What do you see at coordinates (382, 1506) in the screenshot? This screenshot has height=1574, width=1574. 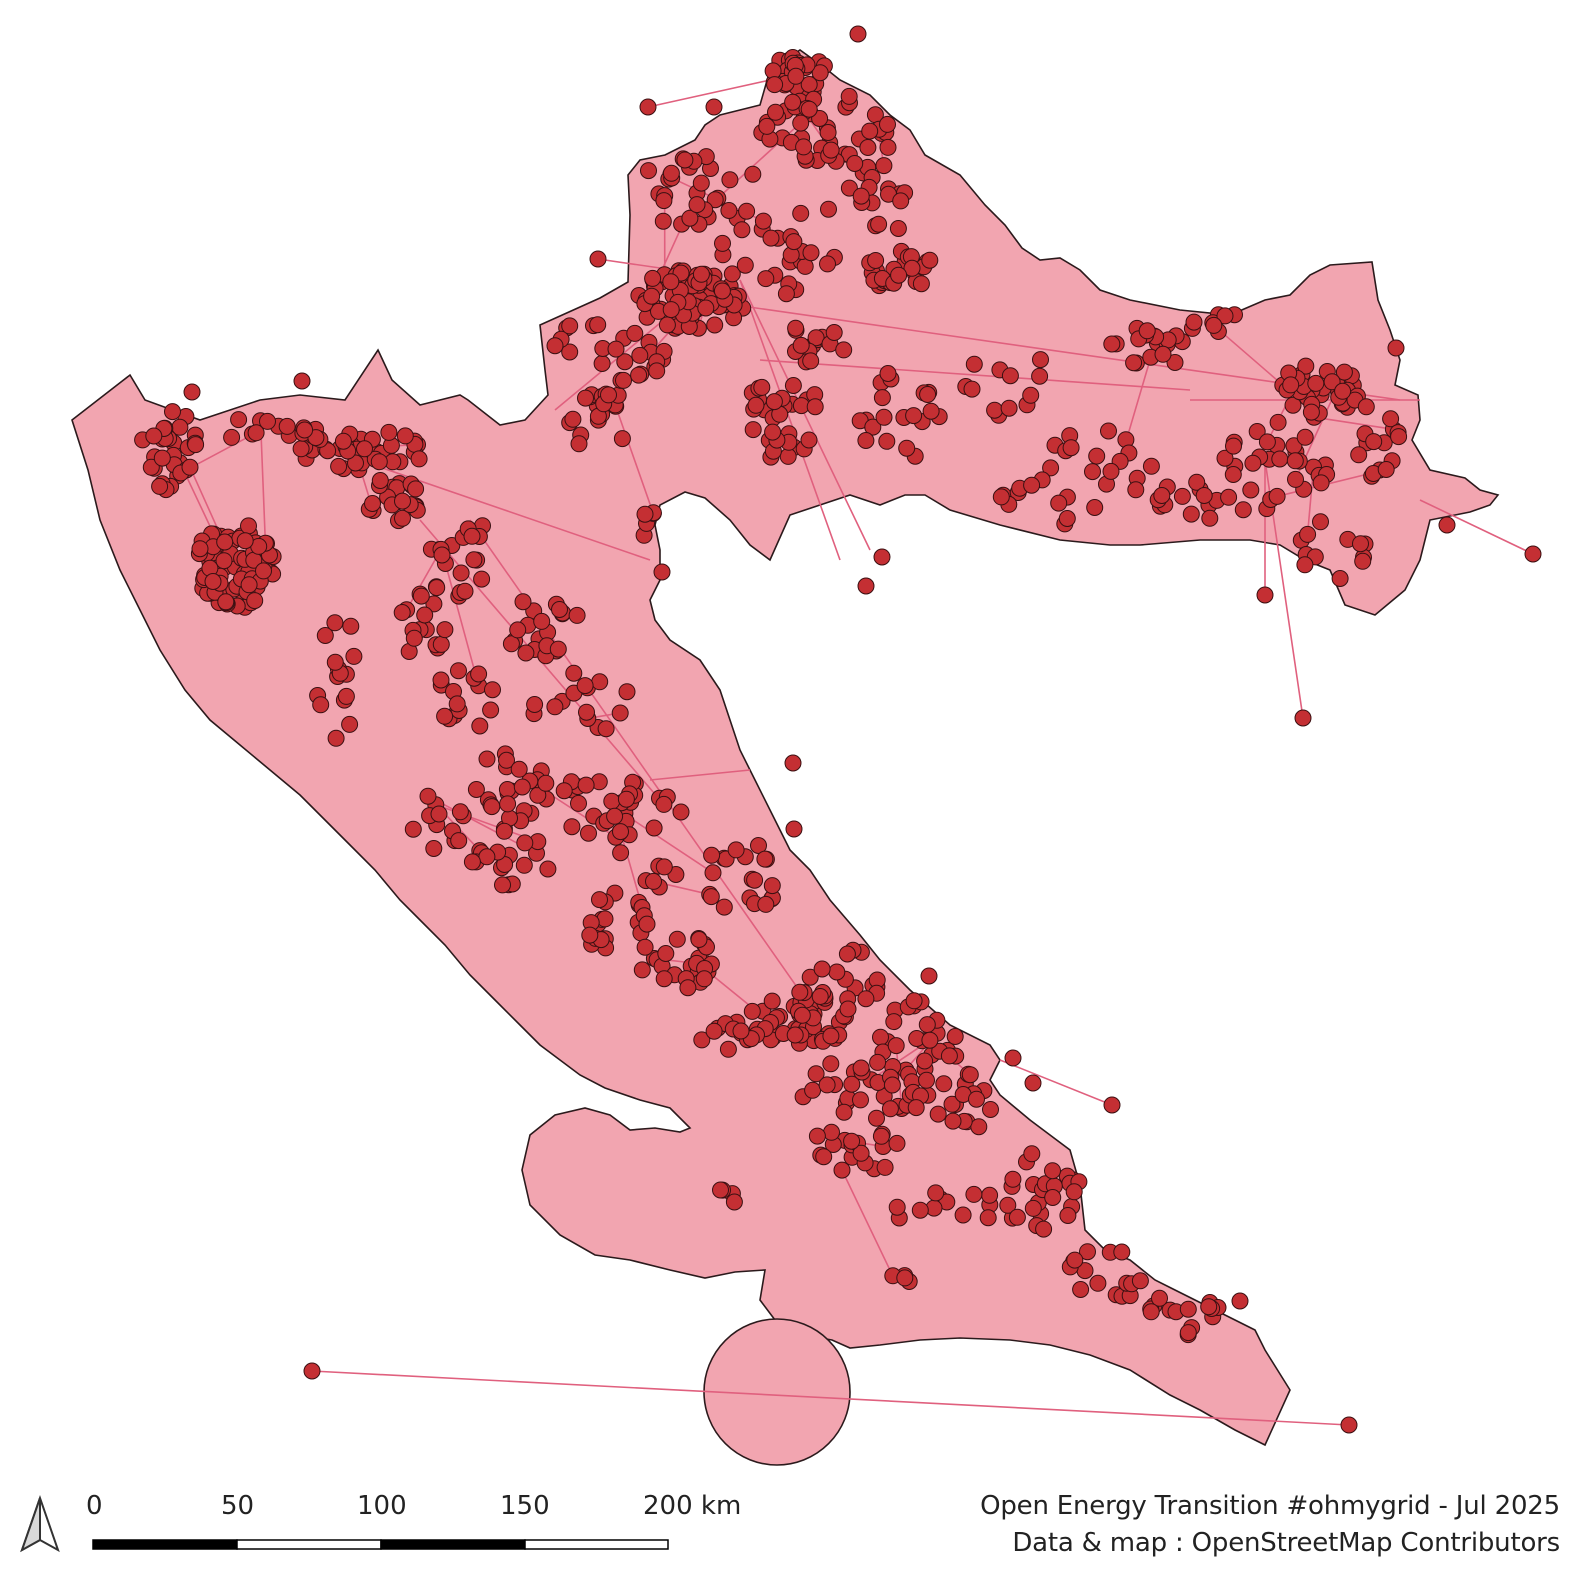 I see `scale-tick-100: 100` at bounding box center [382, 1506].